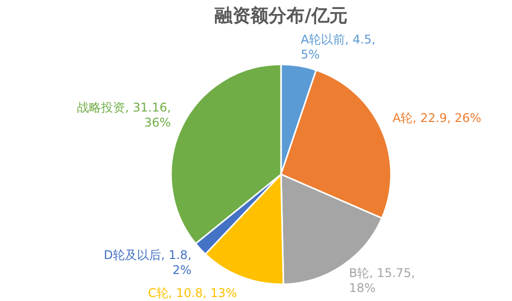 This screenshot has width=512, height=301. What do you see at coordinates (382, 281) in the screenshot?
I see `slice-label: B轮, 15.75, 18%` at bounding box center [382, 281].